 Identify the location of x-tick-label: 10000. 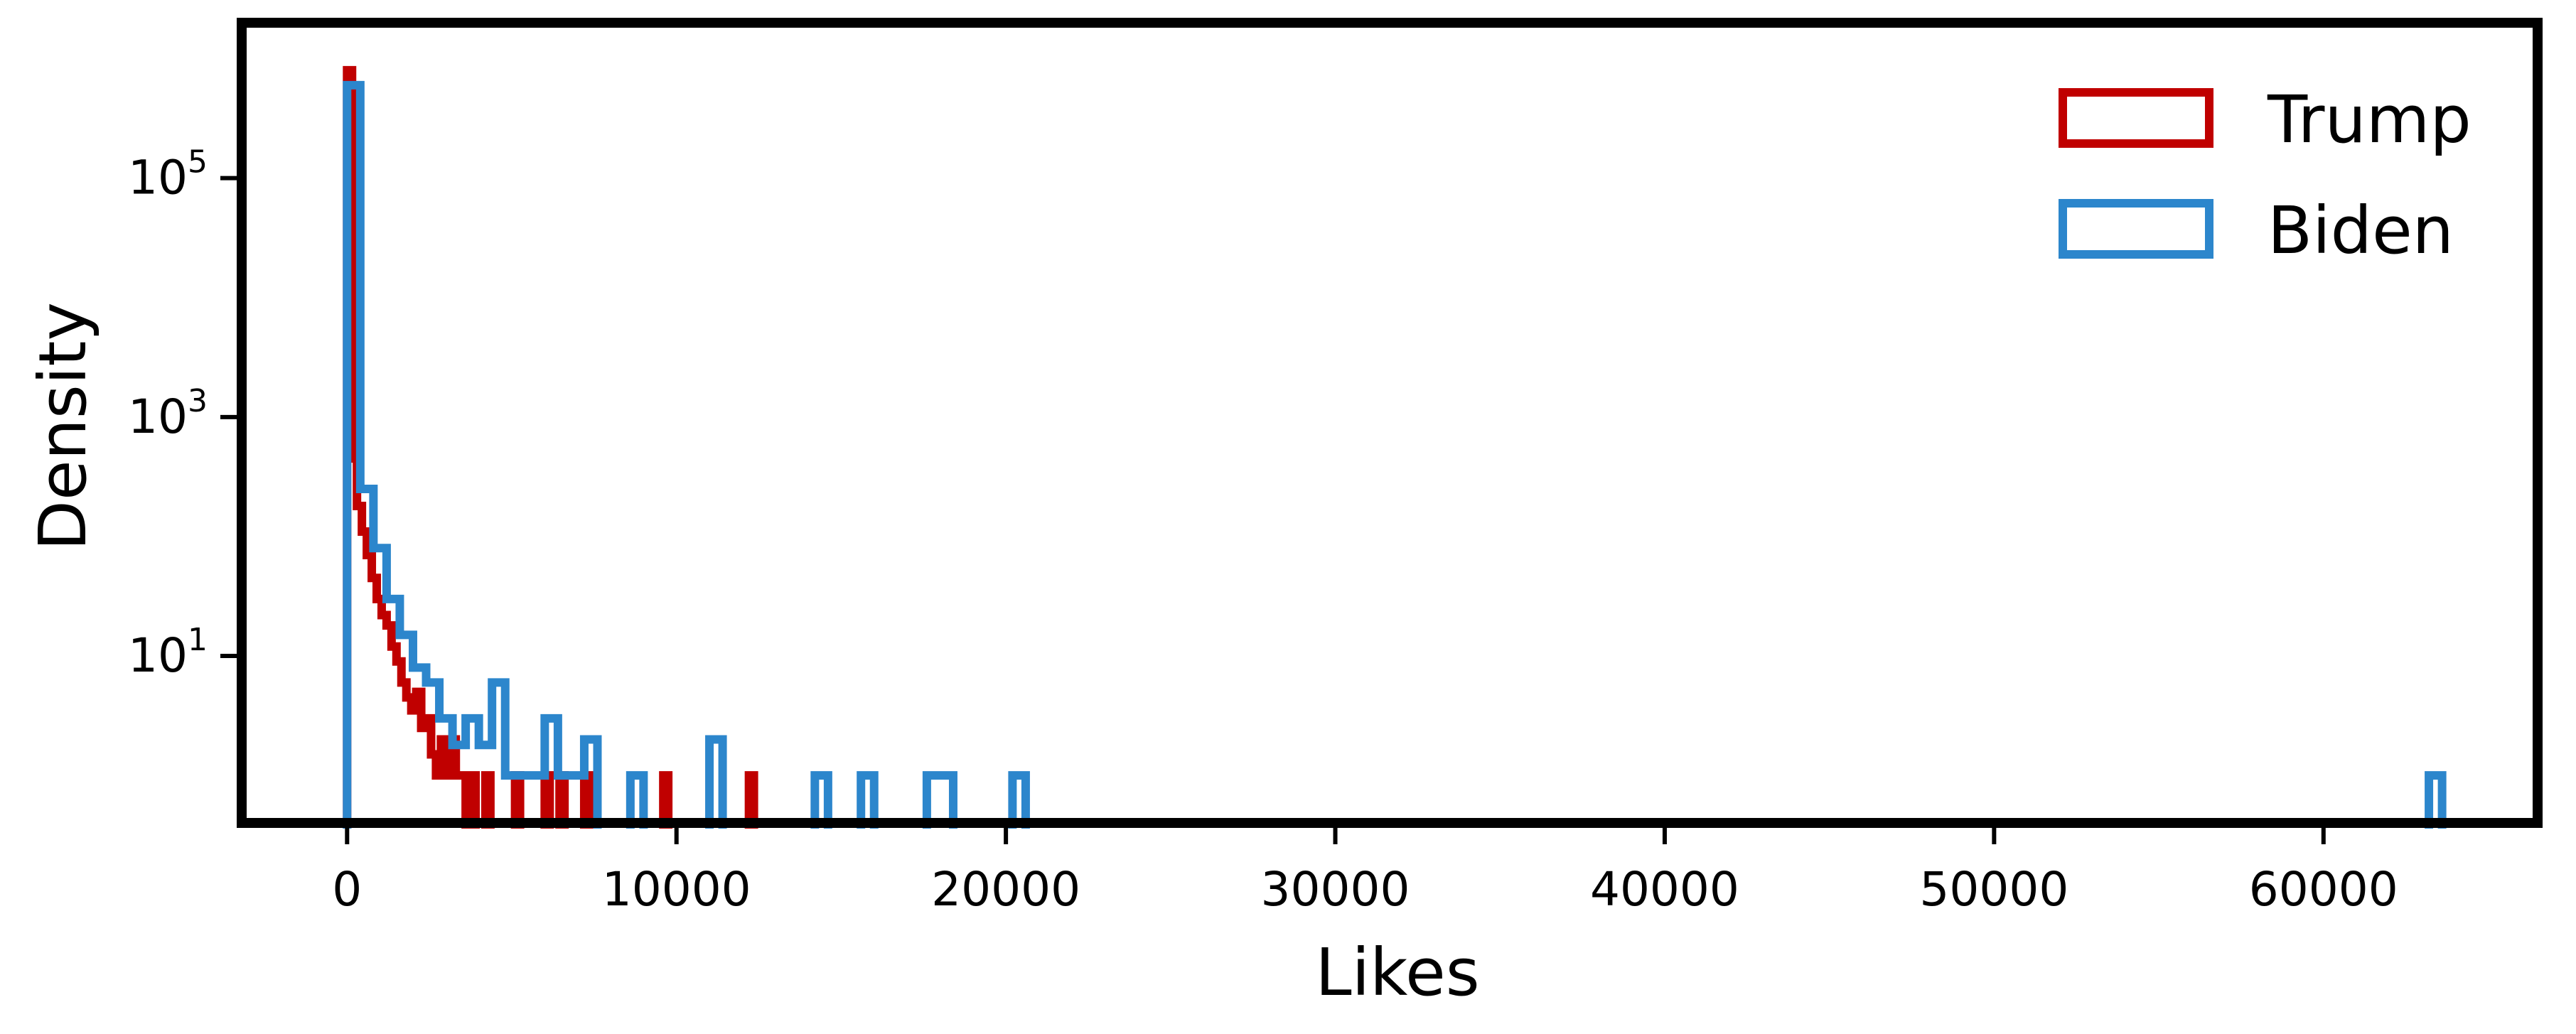
(676, 889).